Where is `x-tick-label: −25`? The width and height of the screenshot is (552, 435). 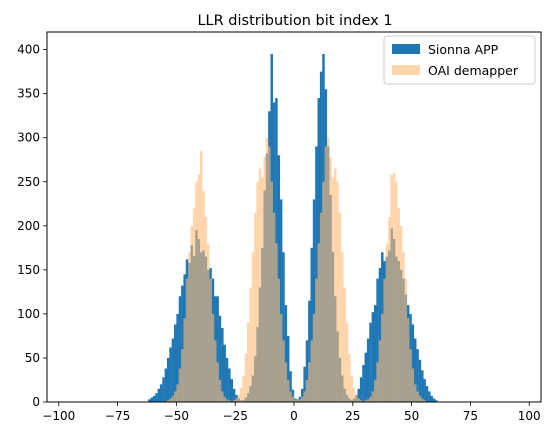
x-tick-label: −25 is located at coordinates (235, 416).